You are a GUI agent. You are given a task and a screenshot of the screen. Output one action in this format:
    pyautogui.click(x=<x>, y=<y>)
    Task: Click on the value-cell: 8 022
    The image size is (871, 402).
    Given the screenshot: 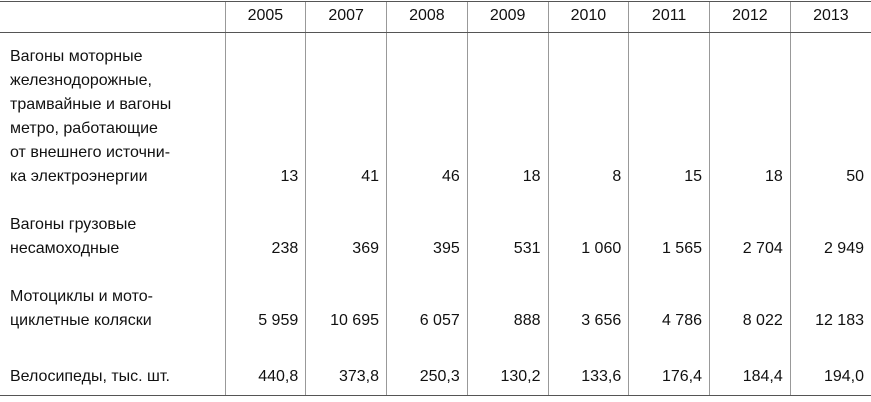 What is the action you would take?
    pyautogui.click(x=750, y=303)
    